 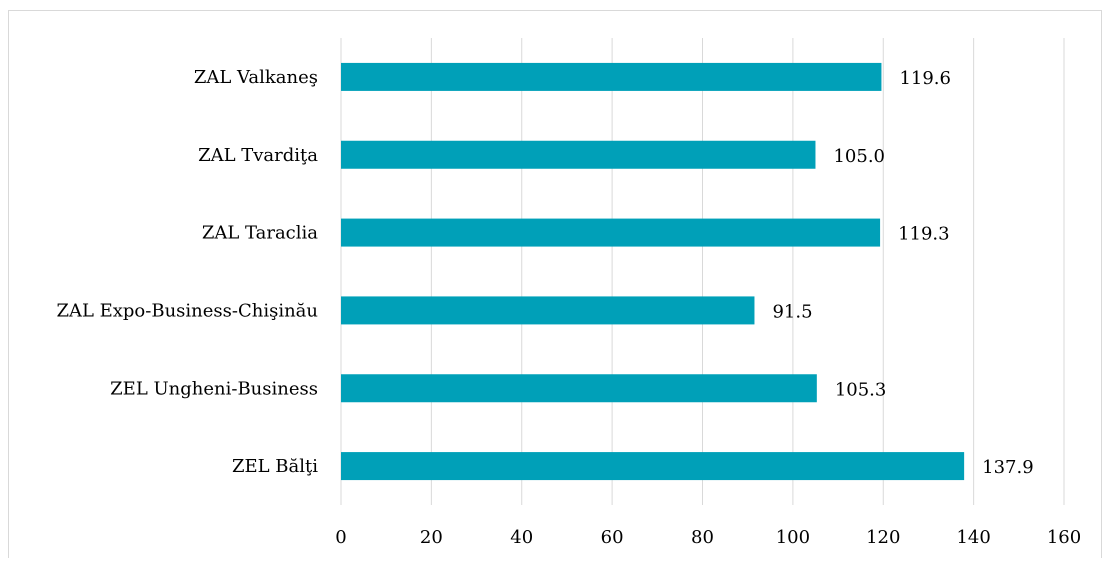 I want to click on category-label: ZAL Valkaneş, so click(x=256, y=77).